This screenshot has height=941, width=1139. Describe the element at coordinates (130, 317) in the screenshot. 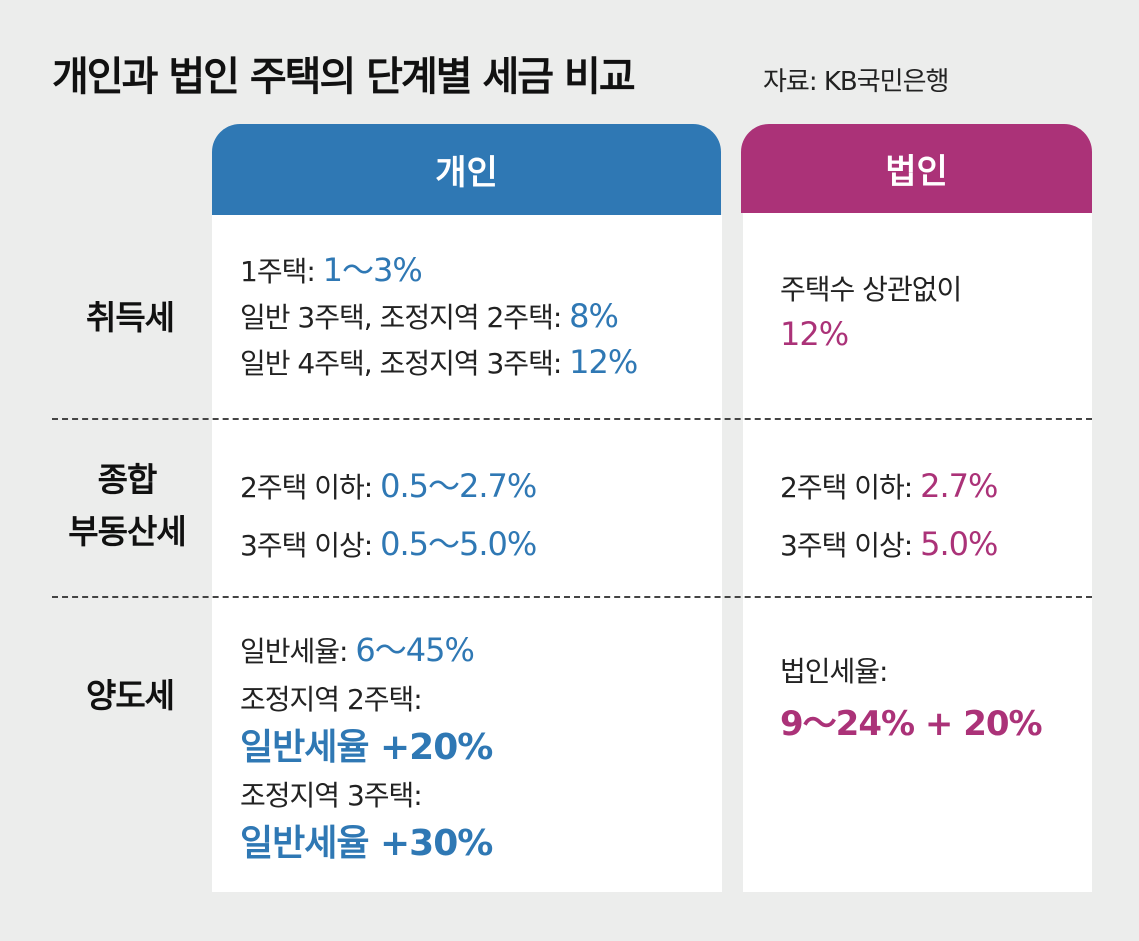

I see `row-label-acquisition: 취득세` at that location.